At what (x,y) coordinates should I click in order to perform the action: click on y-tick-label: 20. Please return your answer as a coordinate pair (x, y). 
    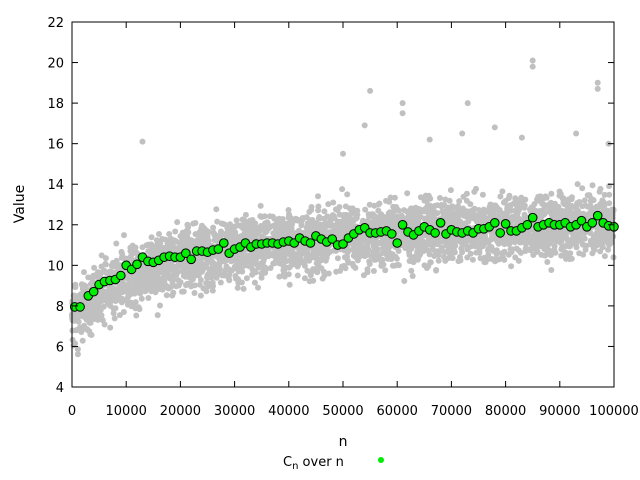
    Looking at the image, I should click on (55, 64).